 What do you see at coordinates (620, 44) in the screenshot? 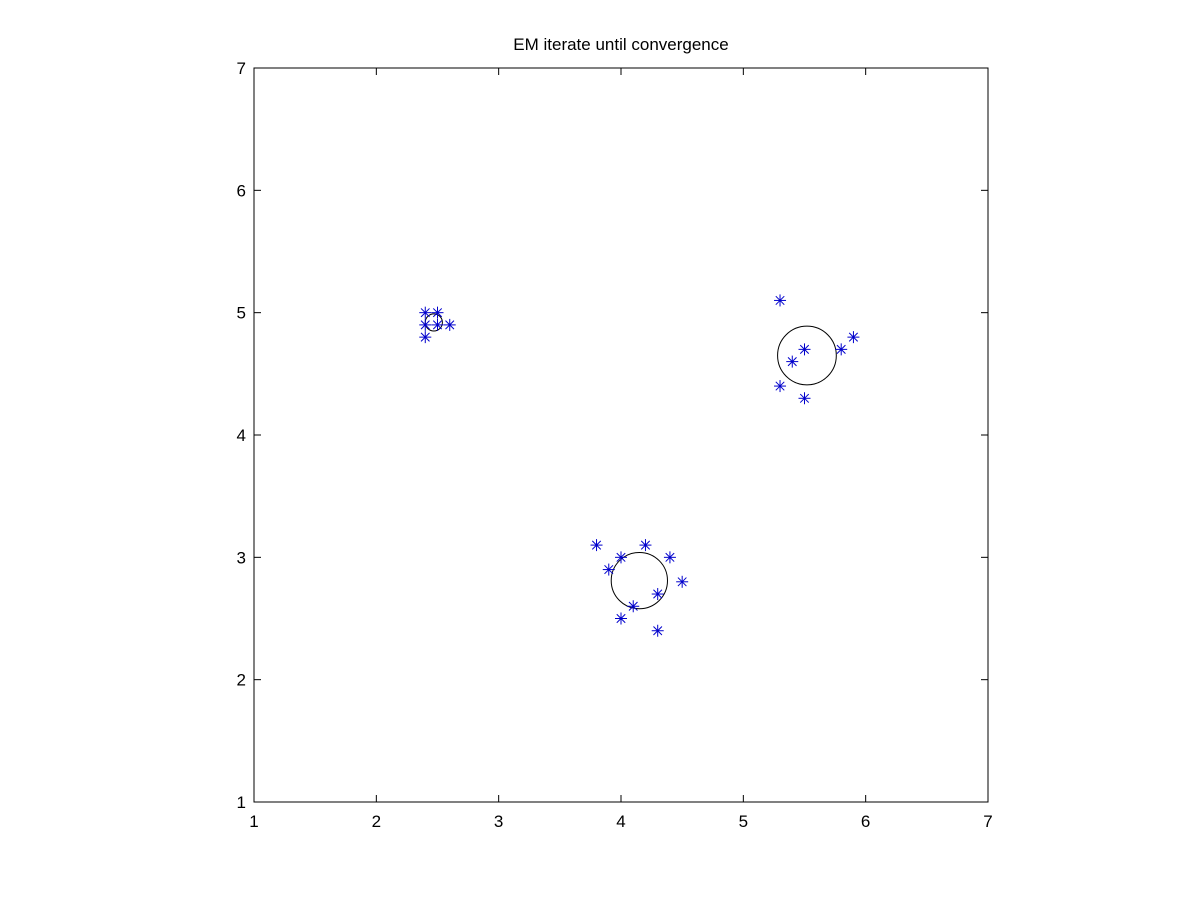
I see `chart-title: EM iterate until convergence` at bounding box center [620, 44].